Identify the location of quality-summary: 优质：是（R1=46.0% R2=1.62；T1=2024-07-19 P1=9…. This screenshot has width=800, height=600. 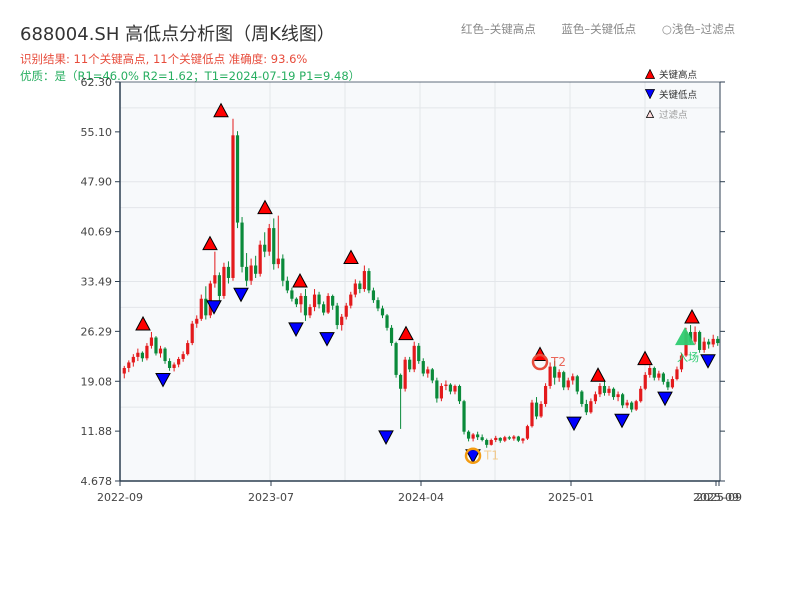
(190, 76).